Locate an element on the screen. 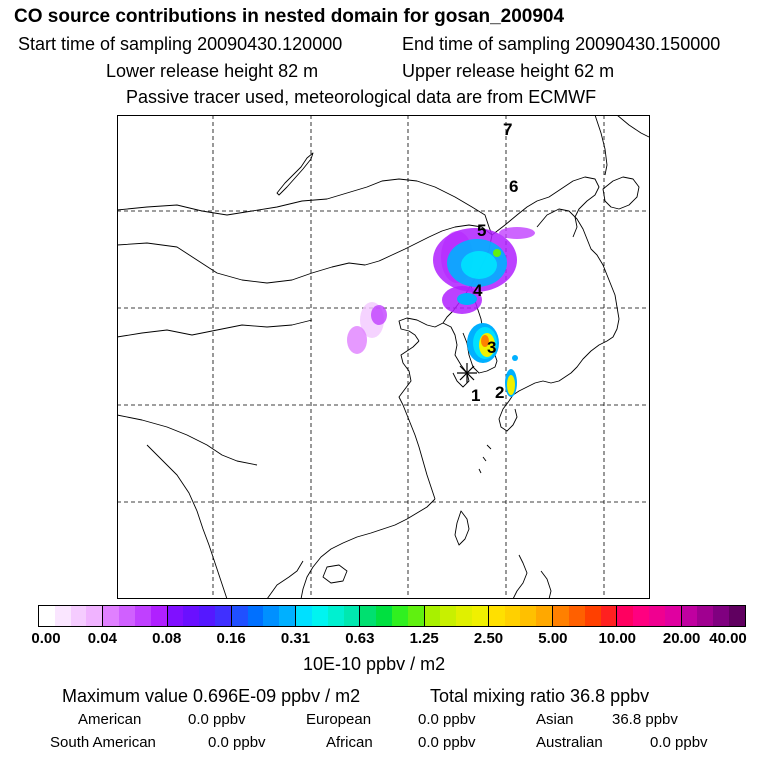 This screenshot has width=768, height=768. asian-label: Asian is located at coordinates (555, 719).